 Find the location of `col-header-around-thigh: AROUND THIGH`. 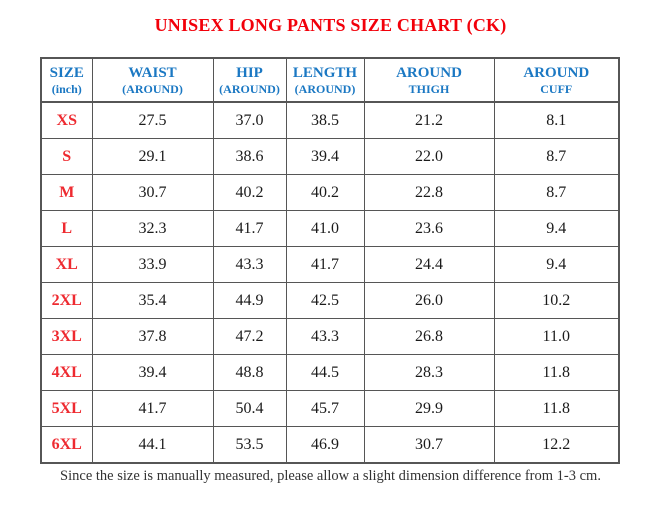

col-header-around-thigh: AROUND THIGH is located at coordinates (429, 80).